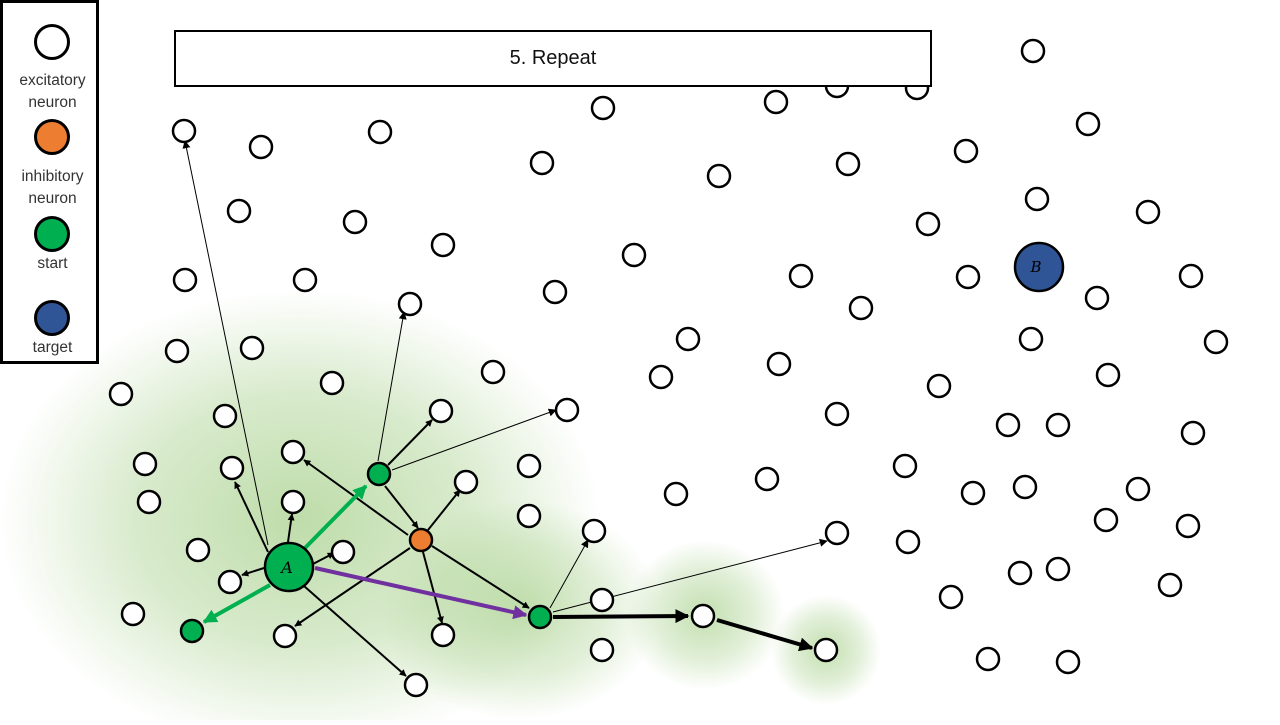 The width and height of the screenshot is (1280, 725). Describe the element at coordinates (52, 263) in the screenshot. I see `legend-label-start: start` at that location.